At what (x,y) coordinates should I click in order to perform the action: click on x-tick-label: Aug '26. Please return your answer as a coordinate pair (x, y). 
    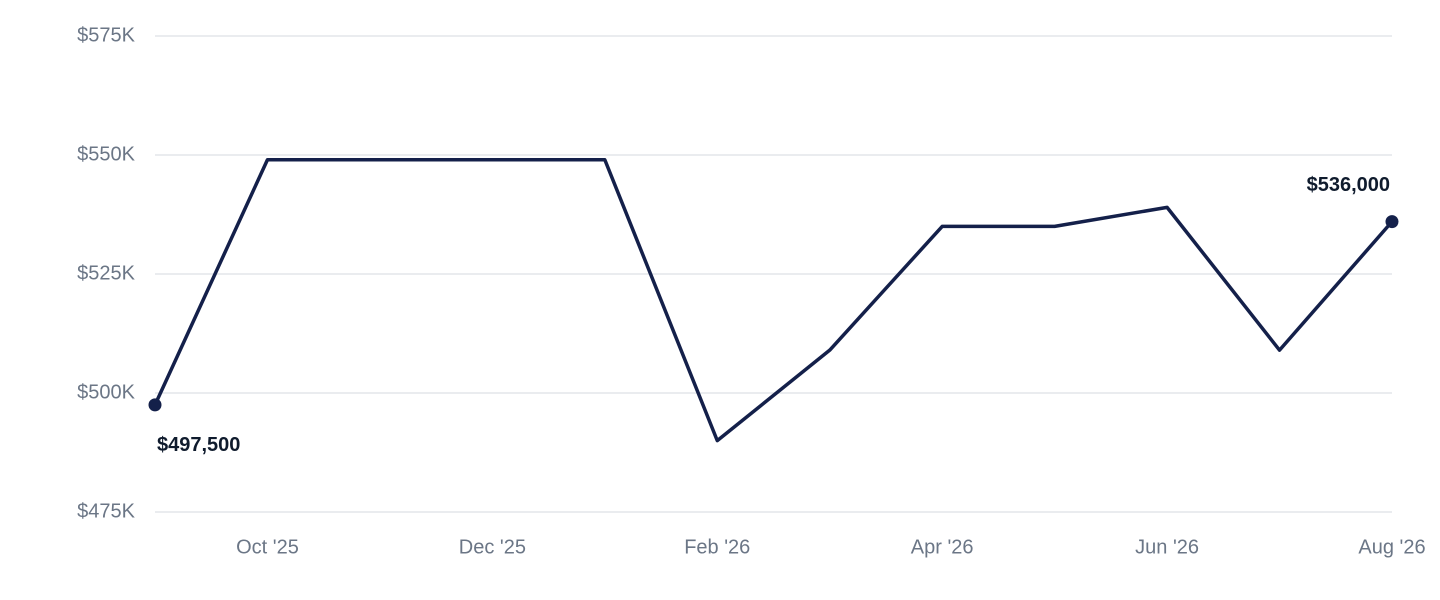
    Looking at the image, I should click on (1391, 547).